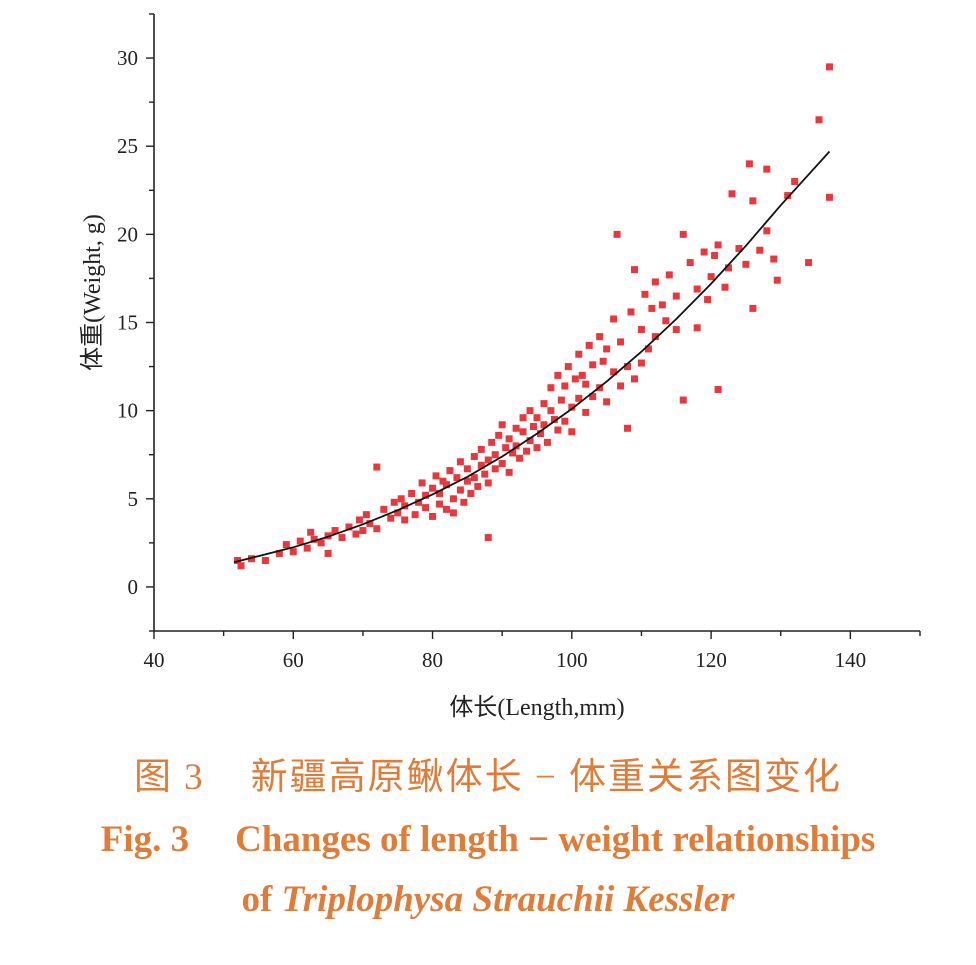 The width and height of the screenshot is (976, 965). I want to click on x-tick-label: 140, so click(851, 660).